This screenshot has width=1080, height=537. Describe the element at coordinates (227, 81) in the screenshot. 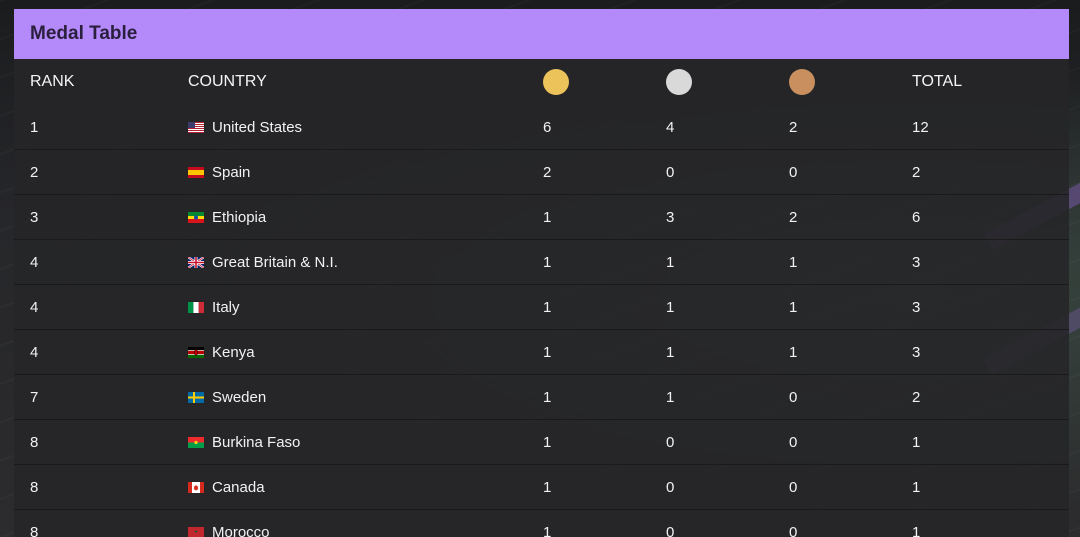

I see `country-column-header: COUNTRY` at that location.